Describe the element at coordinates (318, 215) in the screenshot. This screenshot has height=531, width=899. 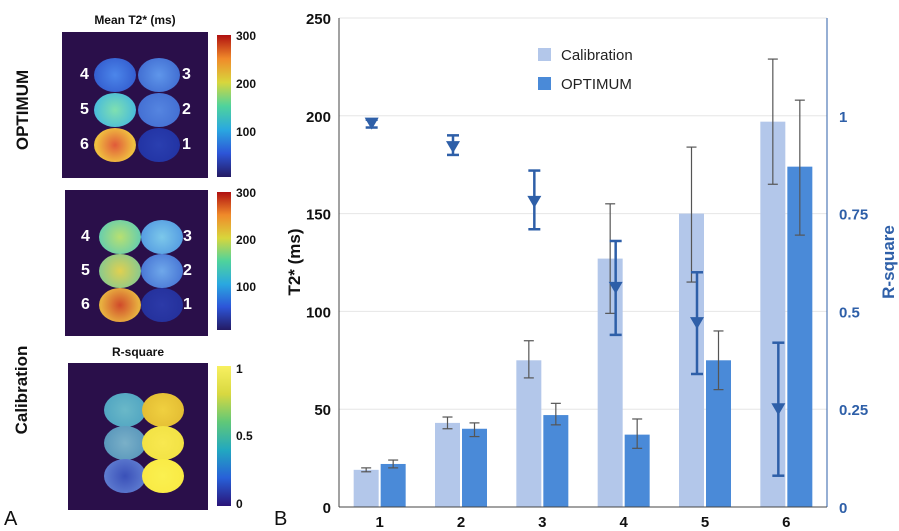
I see `y-tick-label: 150` at that location.